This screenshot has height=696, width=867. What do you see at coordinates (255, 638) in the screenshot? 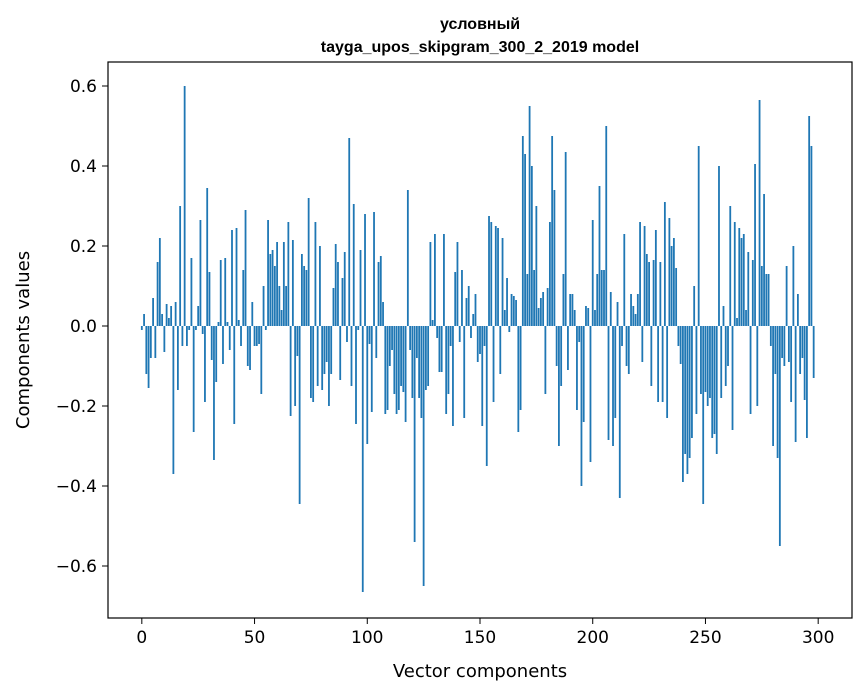
I see `x-tick-label: 50` at bounding box center [255, 638].